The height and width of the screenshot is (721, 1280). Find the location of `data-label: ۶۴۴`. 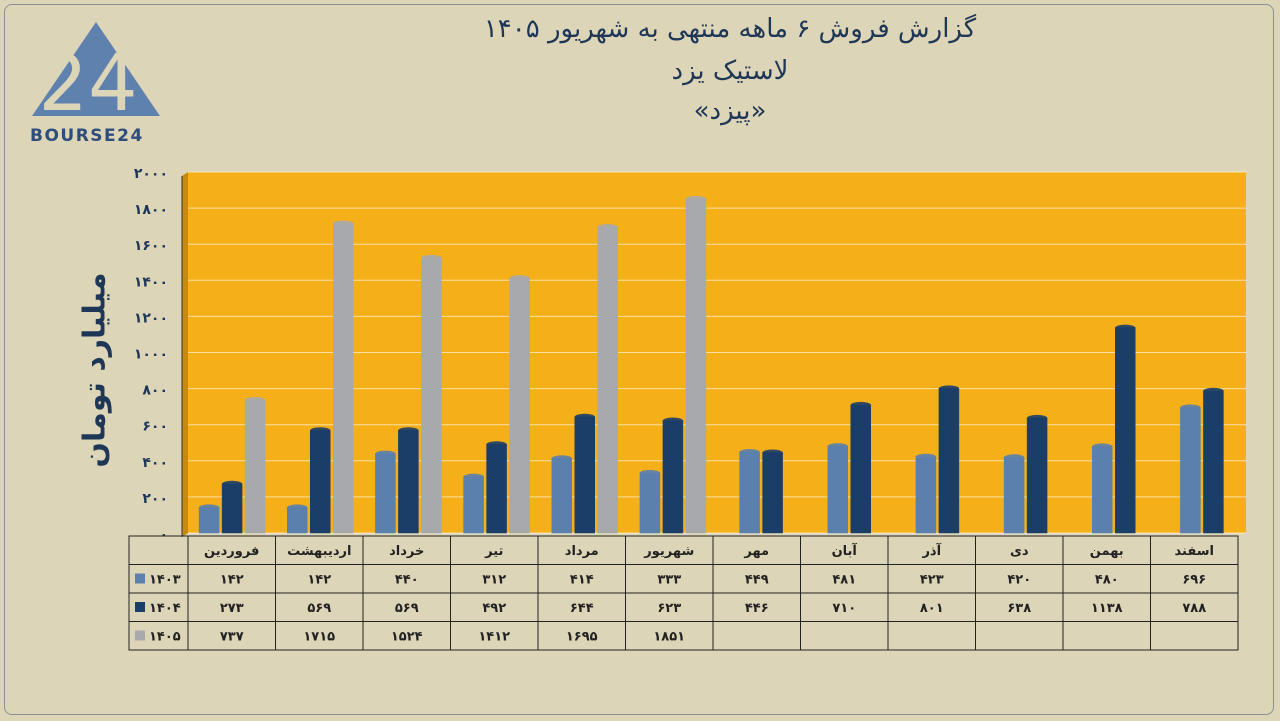

data-label: ۶۴۴ is located at coordinates (582, 608).